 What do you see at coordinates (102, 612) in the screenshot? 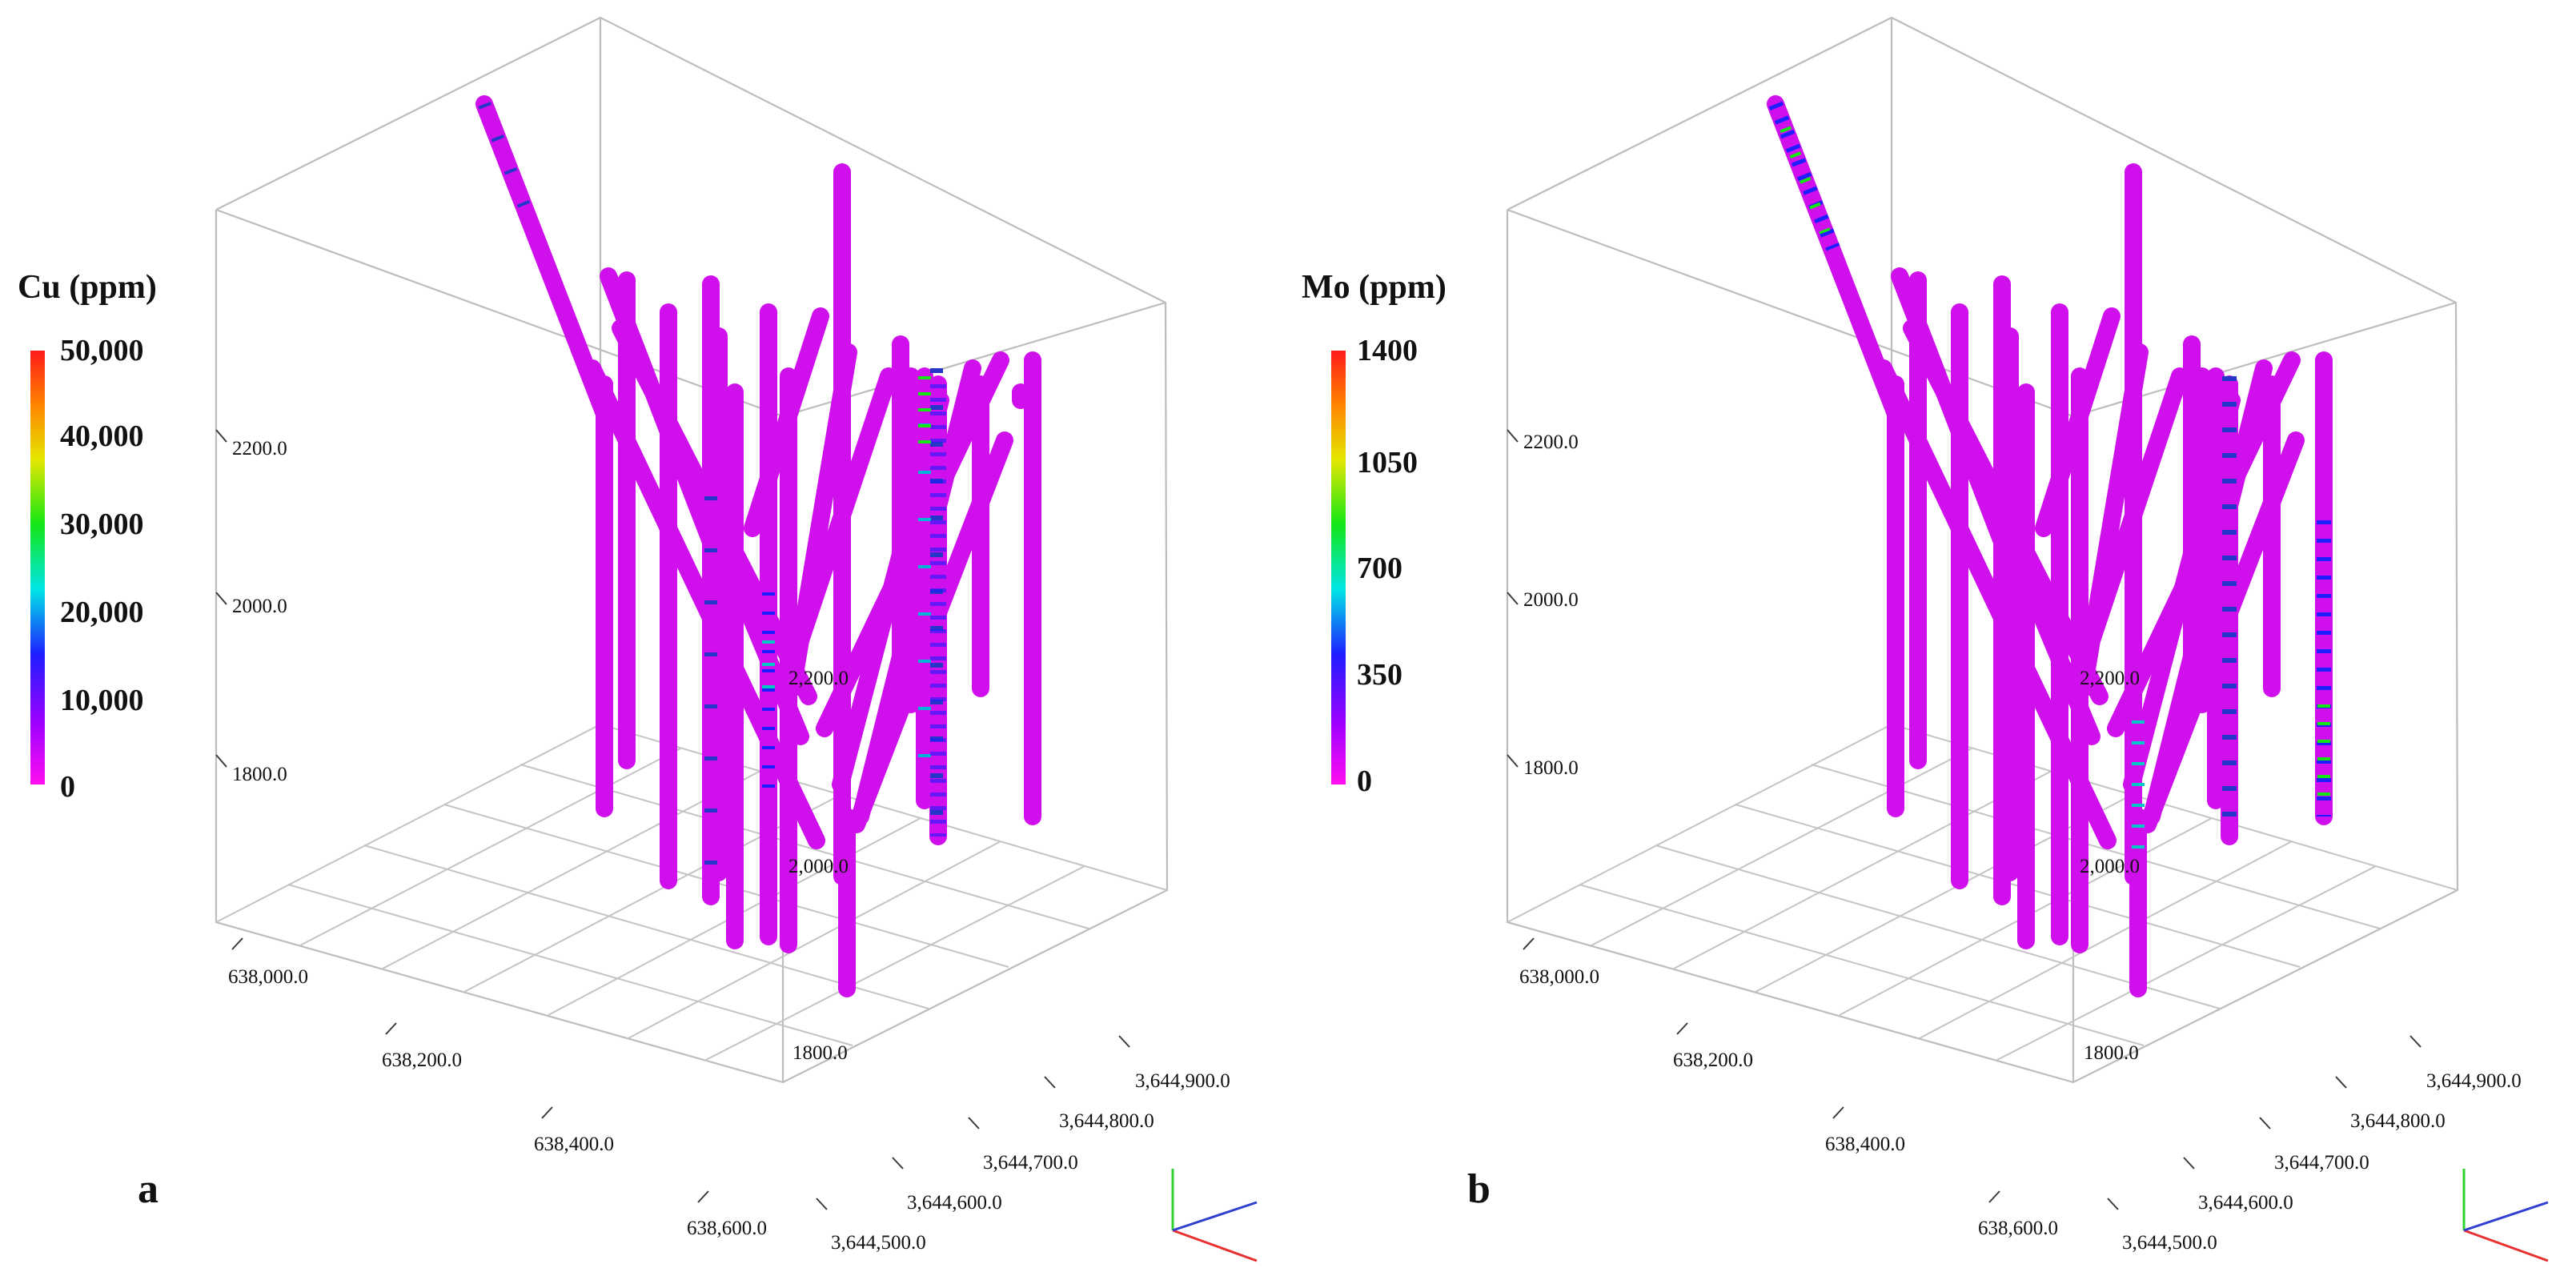
I see `colorbar-tick: 20,000` at bounding box center [102, 612].